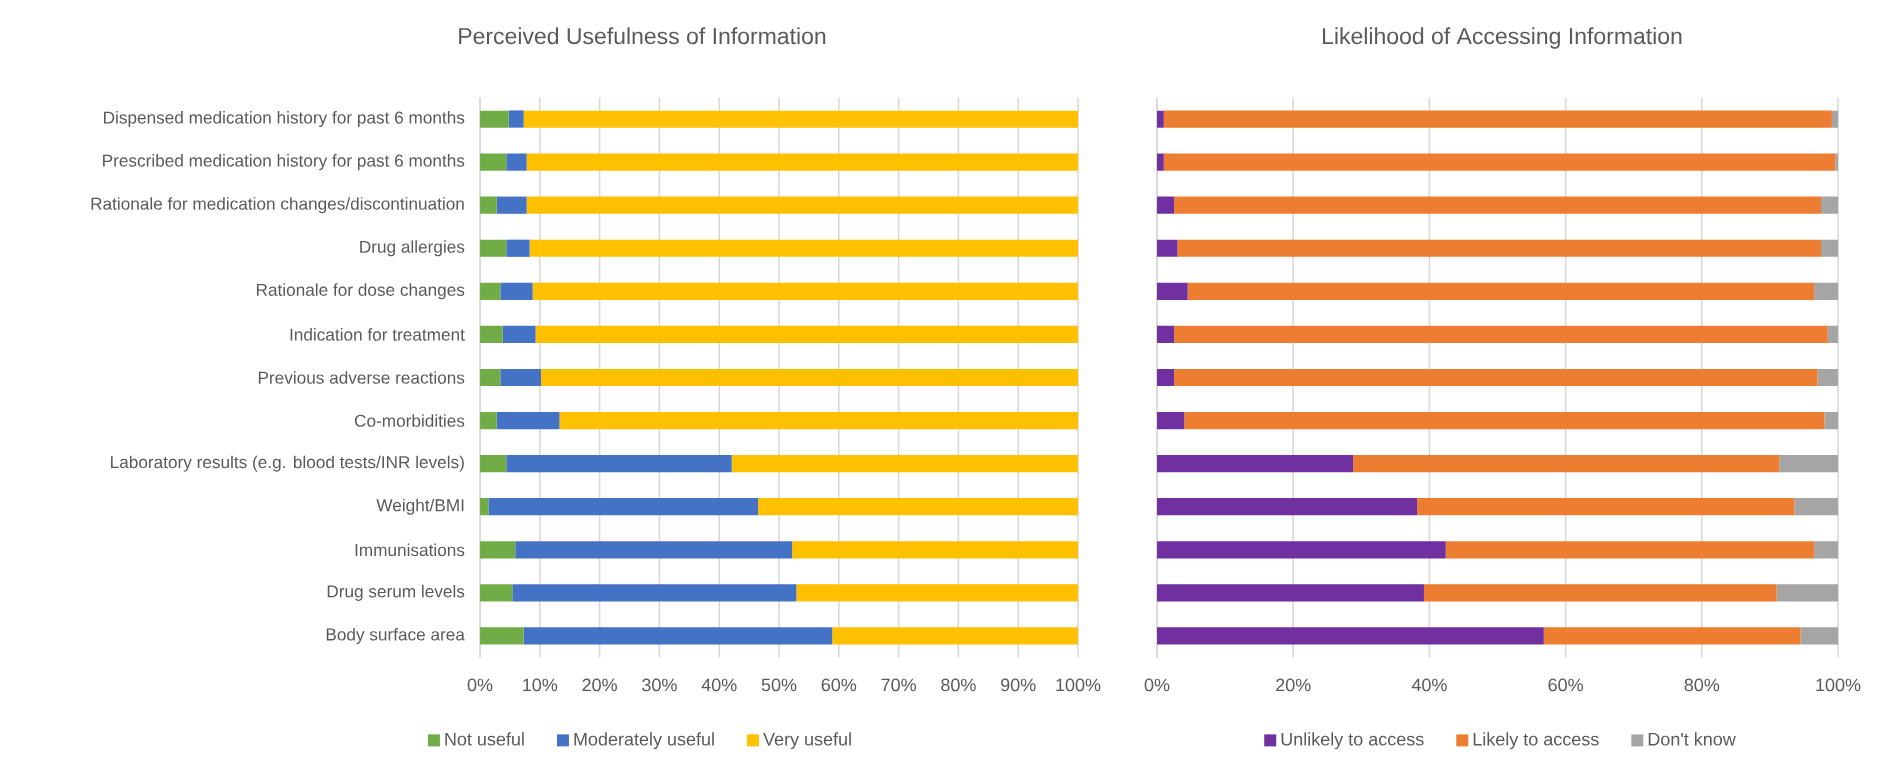  What do you see at coordinates (410, 550) in the screenshot?
I see `y-tick-label: Immunisations` at bounding box center [410, 550].